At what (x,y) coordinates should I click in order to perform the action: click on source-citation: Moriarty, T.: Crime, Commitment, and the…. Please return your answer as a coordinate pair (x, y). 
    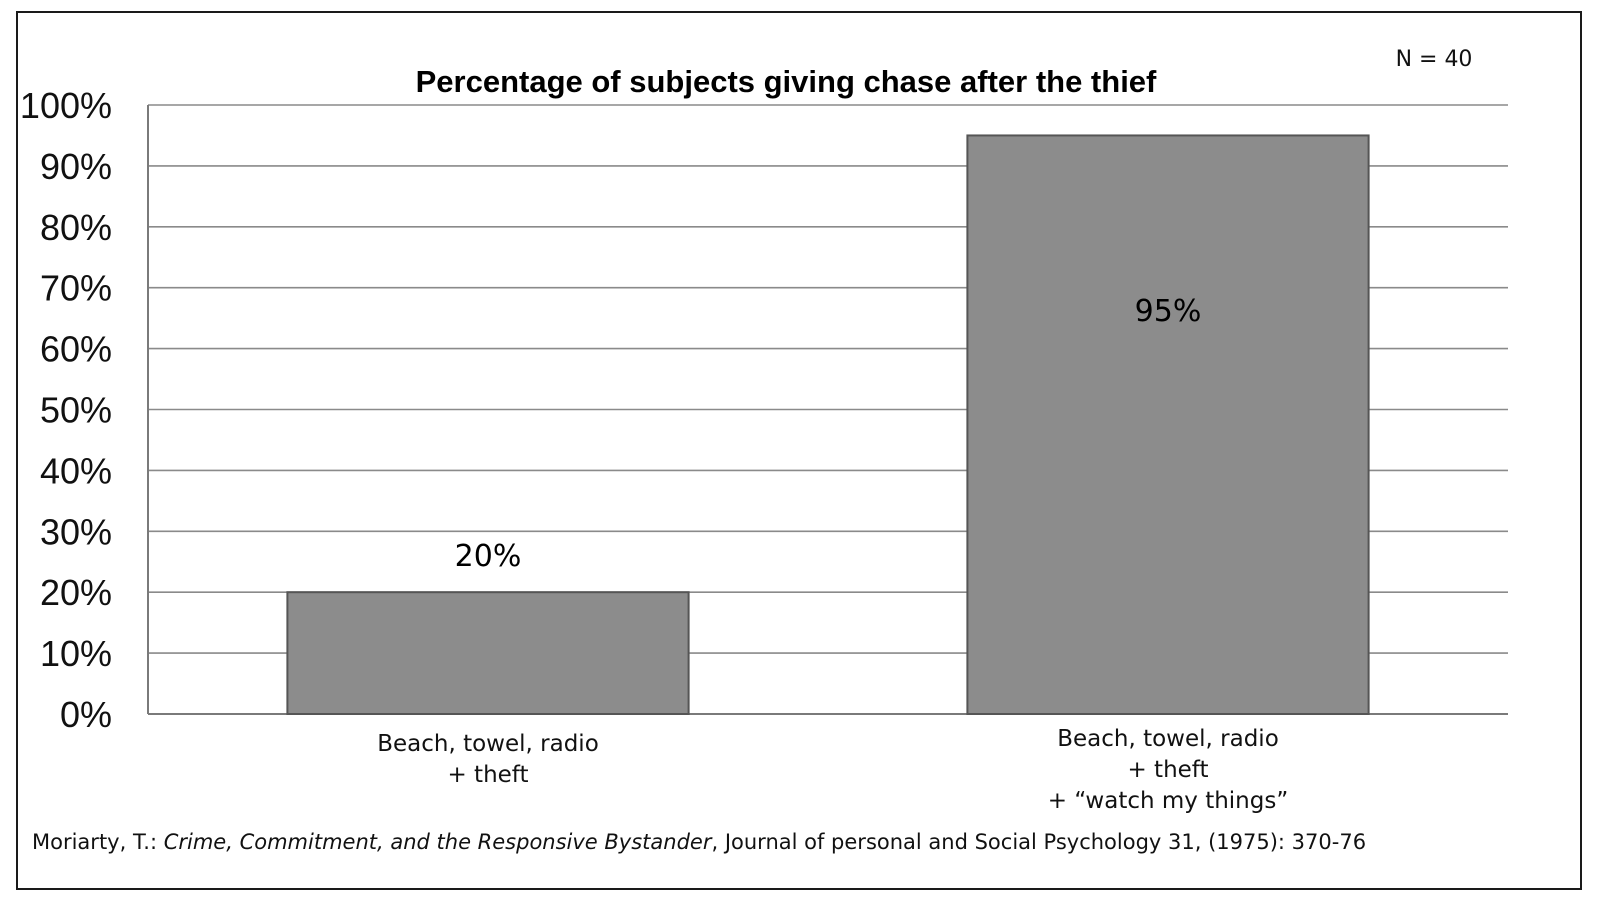
    Looking at the image, I should click on (699, 842).